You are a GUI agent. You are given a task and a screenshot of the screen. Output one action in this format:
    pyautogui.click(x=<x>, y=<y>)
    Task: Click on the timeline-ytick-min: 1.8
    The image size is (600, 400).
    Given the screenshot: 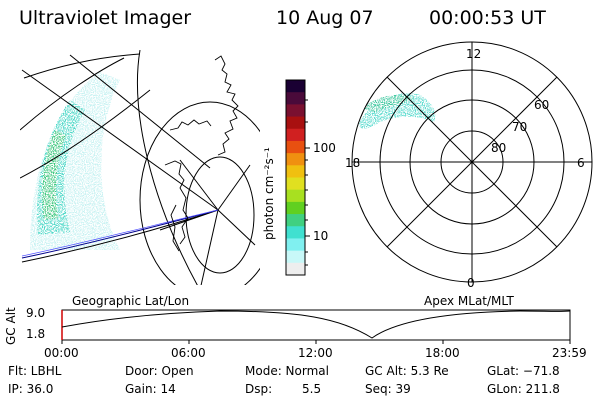 What is the action you would take?
    pyautogui.click(x=36, y=334)
    